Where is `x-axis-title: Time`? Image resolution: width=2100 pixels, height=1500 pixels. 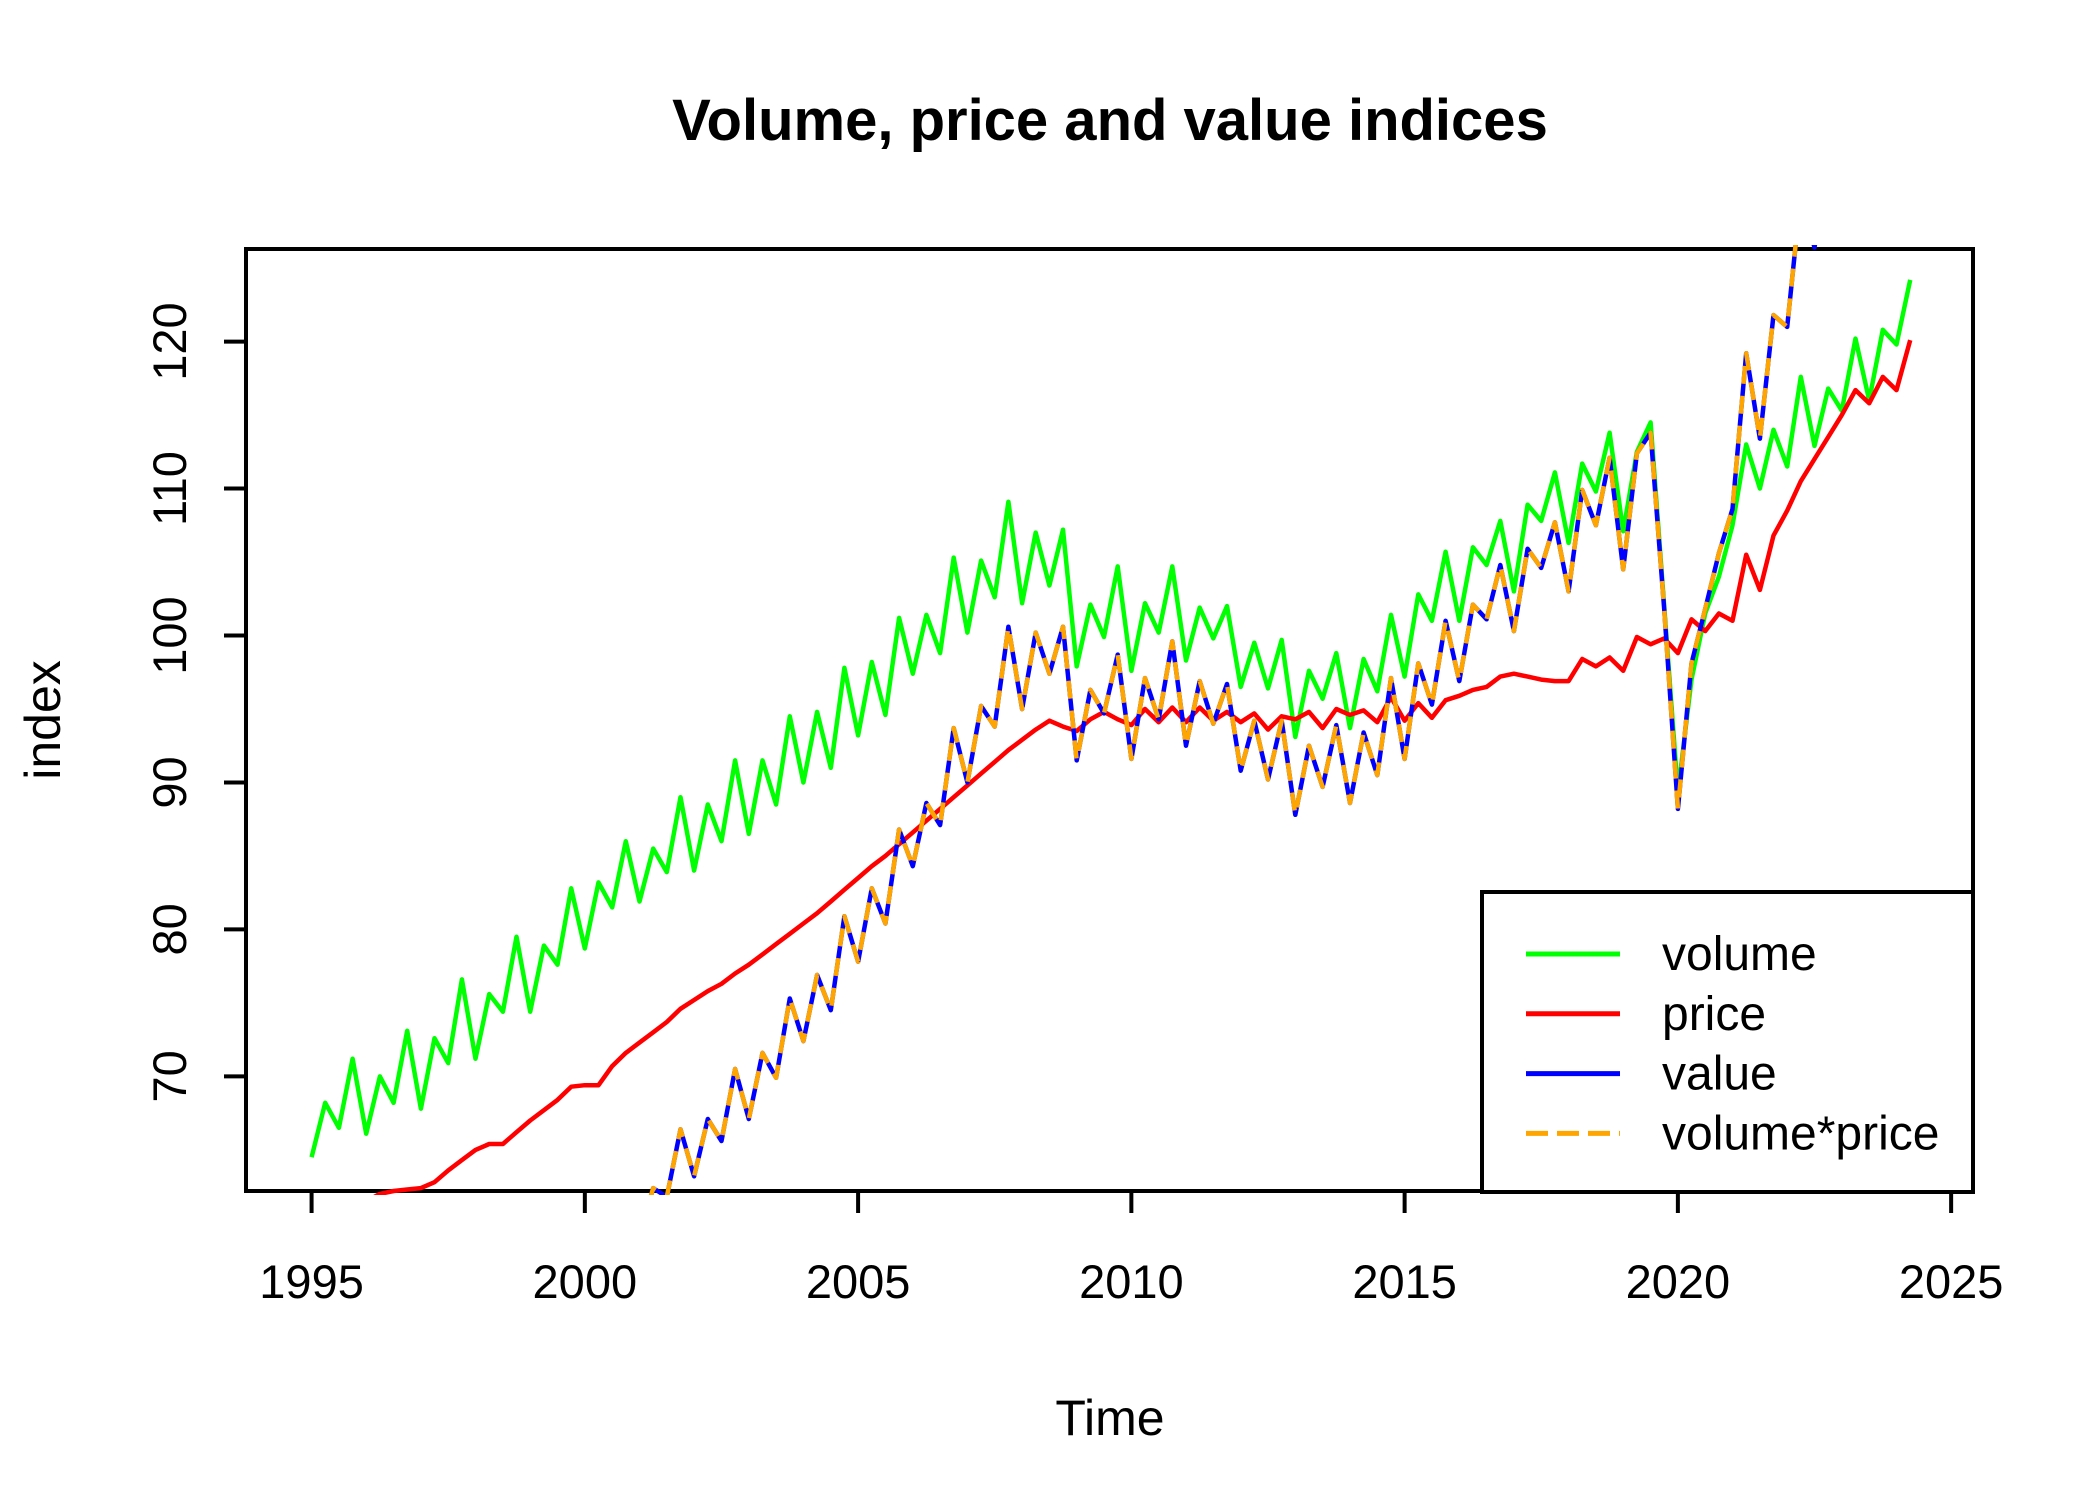 x-axis-title: Time is located at coordinates (1109, 1418).